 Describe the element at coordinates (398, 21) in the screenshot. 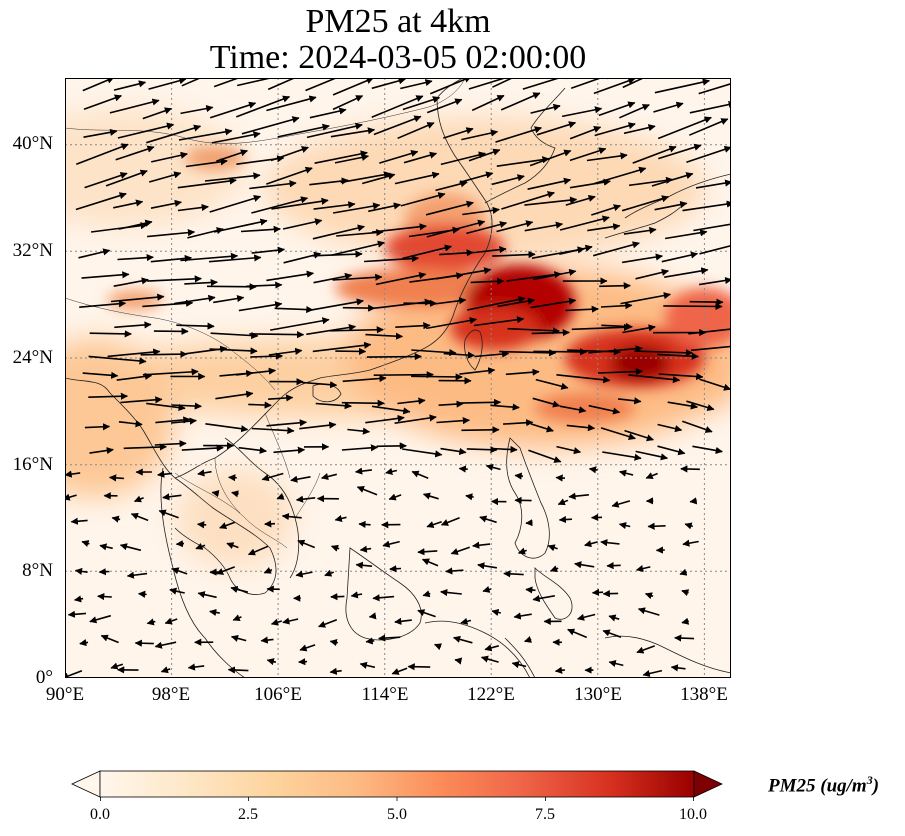

I see `figure-title-line1: PM25 at 4km` at that location.